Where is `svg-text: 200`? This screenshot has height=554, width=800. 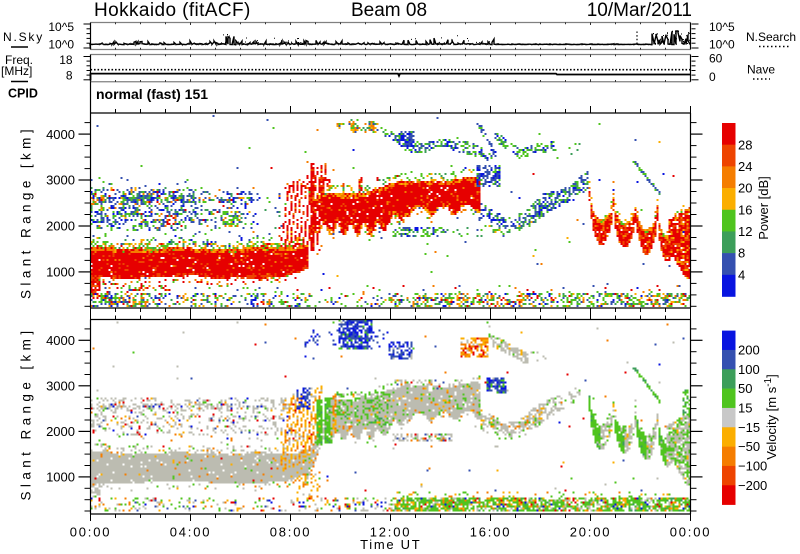
svg-text: 200 is located at coordinates (749, 350).